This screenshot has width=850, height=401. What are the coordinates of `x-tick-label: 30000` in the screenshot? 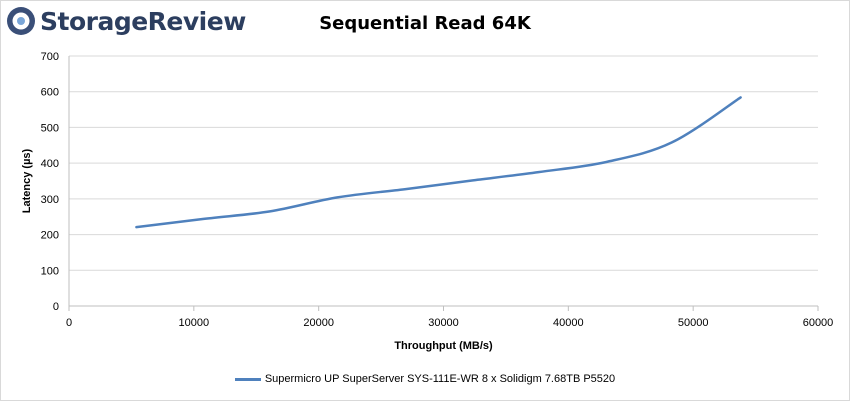 It's located at (443, 323).